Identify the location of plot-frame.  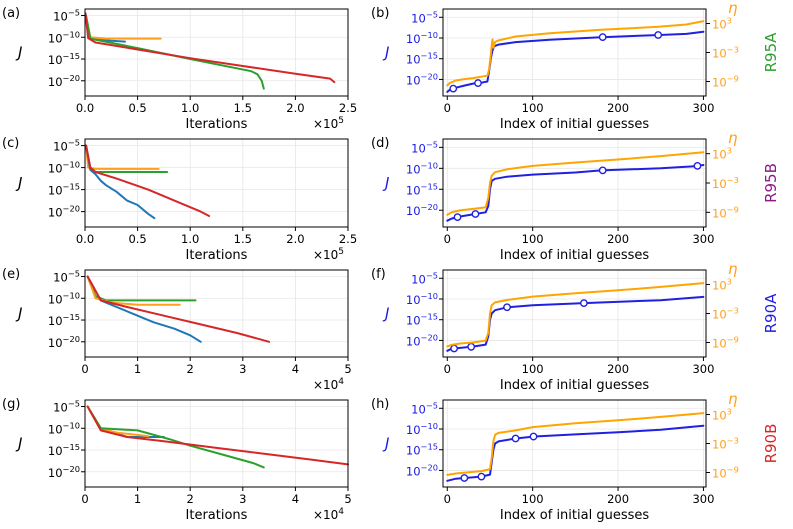
(574, 313).